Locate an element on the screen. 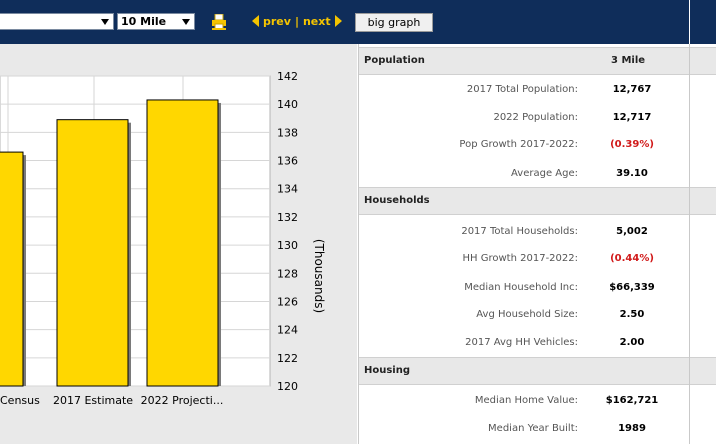 This screenshot has height=444, width=716. stat-value: $66,339 is located at coordinates (632, 287).